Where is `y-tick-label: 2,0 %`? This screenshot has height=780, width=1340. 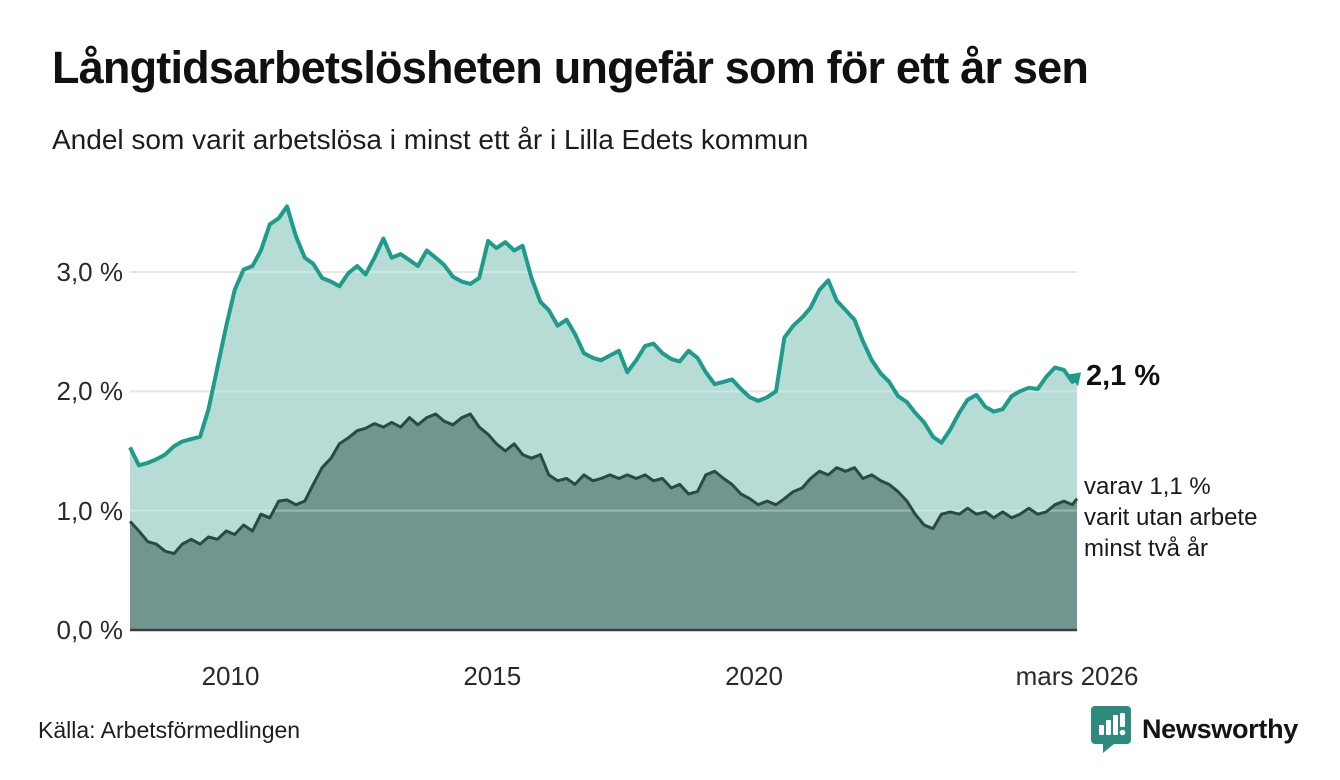 y-tick-label: 2,0 % is located at coordinates (90, 391).